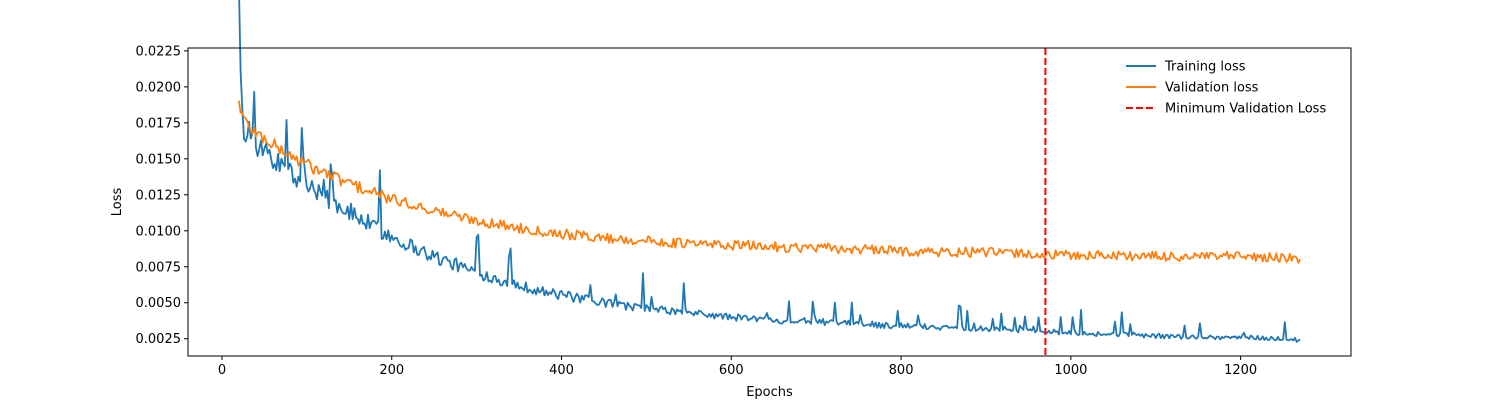 Image resolution: width=1500 pixels, height=400 pixels. I want to click on x-axis-ticks: 0 200 400 600 800 1000 1200, so click(737, 367).